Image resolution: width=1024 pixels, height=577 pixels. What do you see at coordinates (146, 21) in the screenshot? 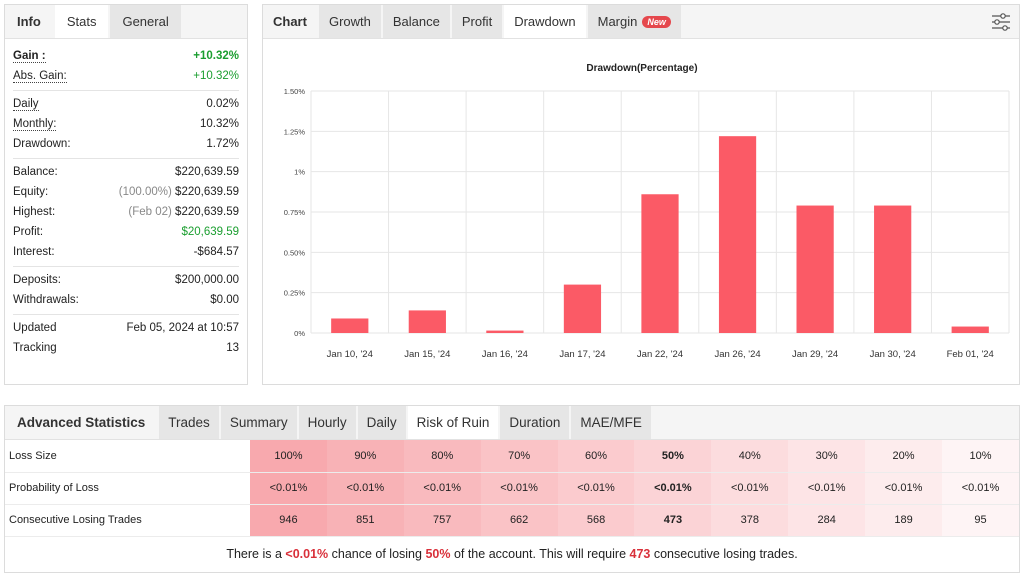
I see `stats-tab-general: General` at bounding box center [146, 21].